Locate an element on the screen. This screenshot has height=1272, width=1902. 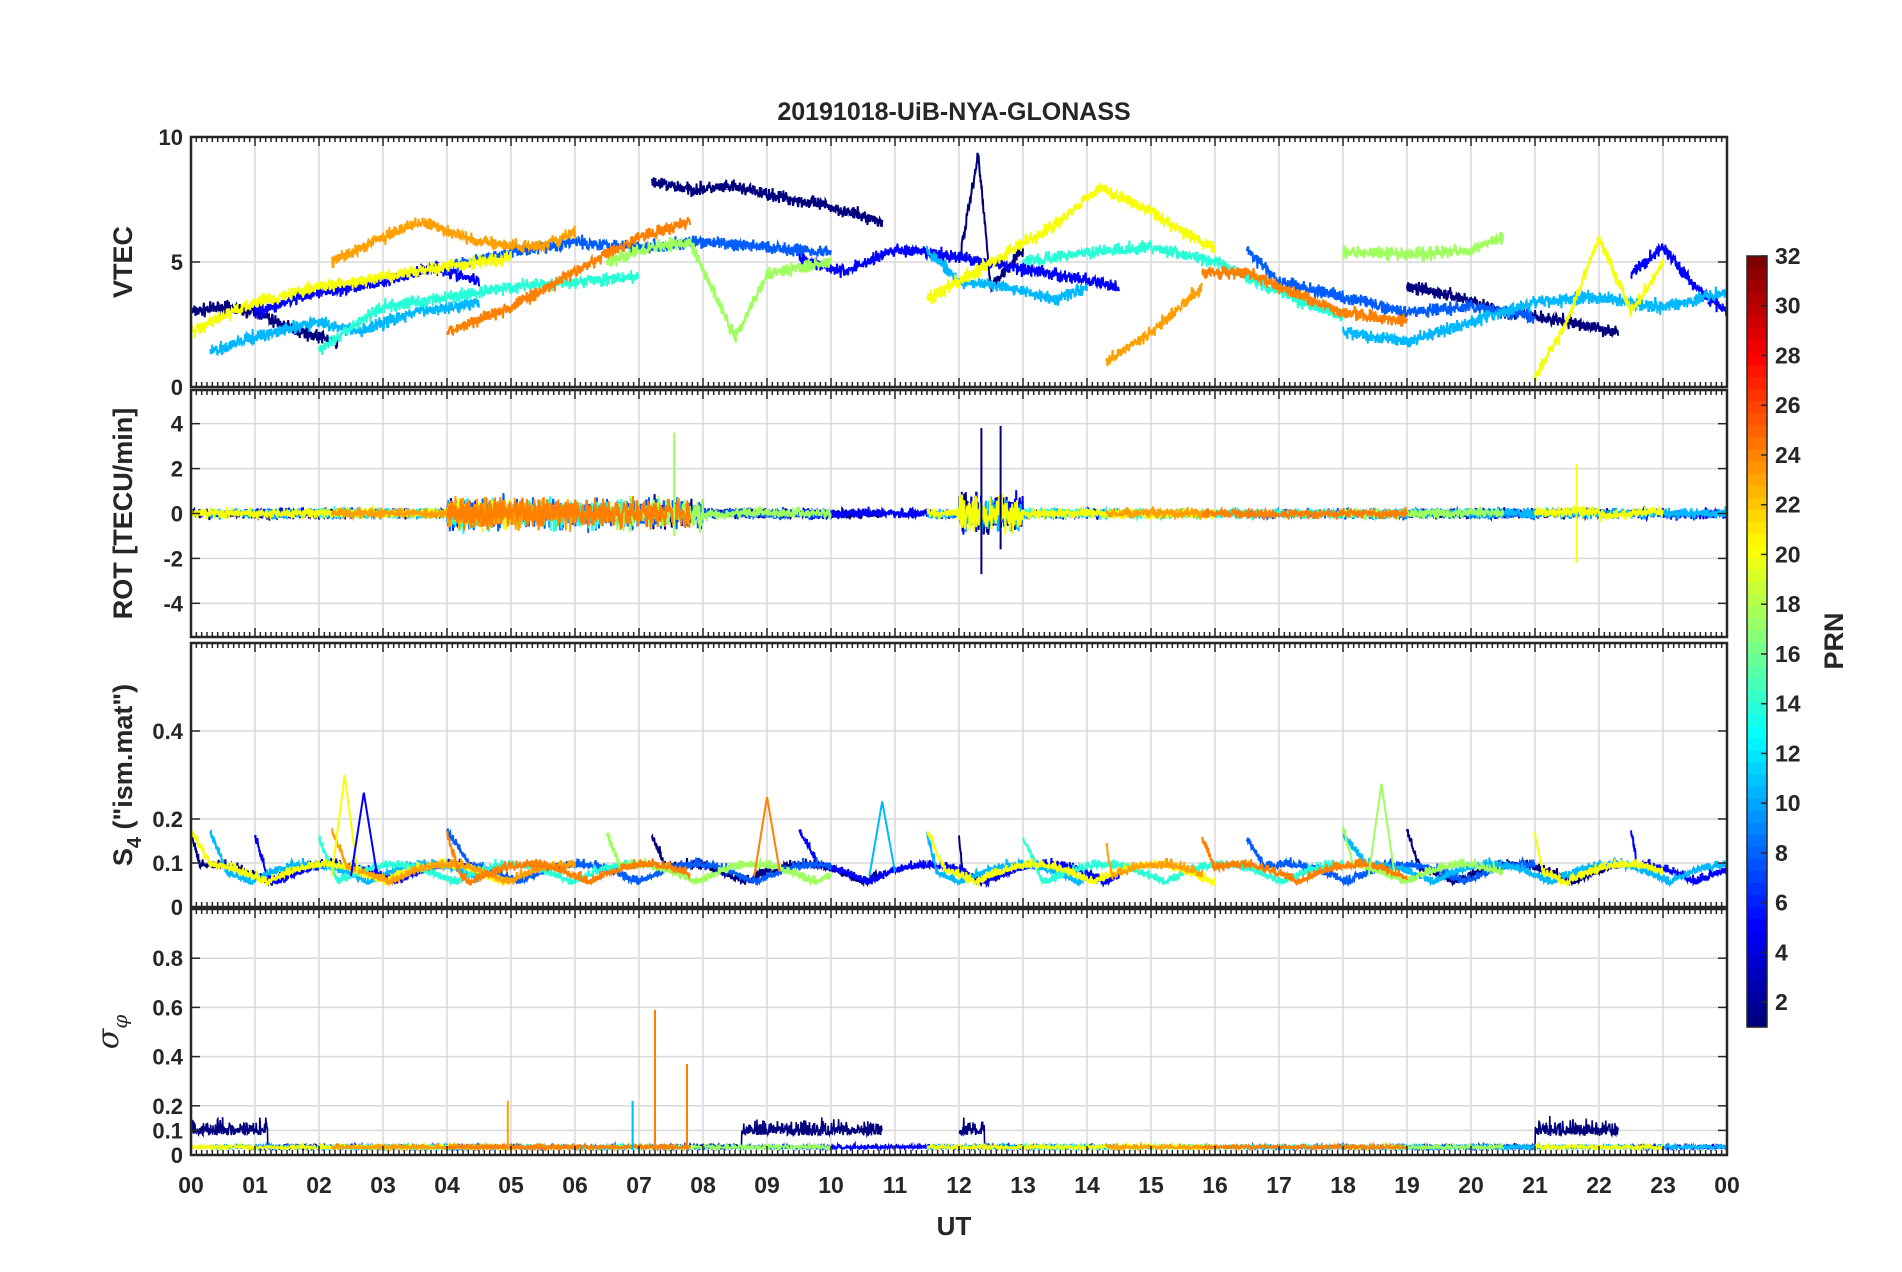
colorbar-tick-label: 18 is located at coordinates (1788, 604).